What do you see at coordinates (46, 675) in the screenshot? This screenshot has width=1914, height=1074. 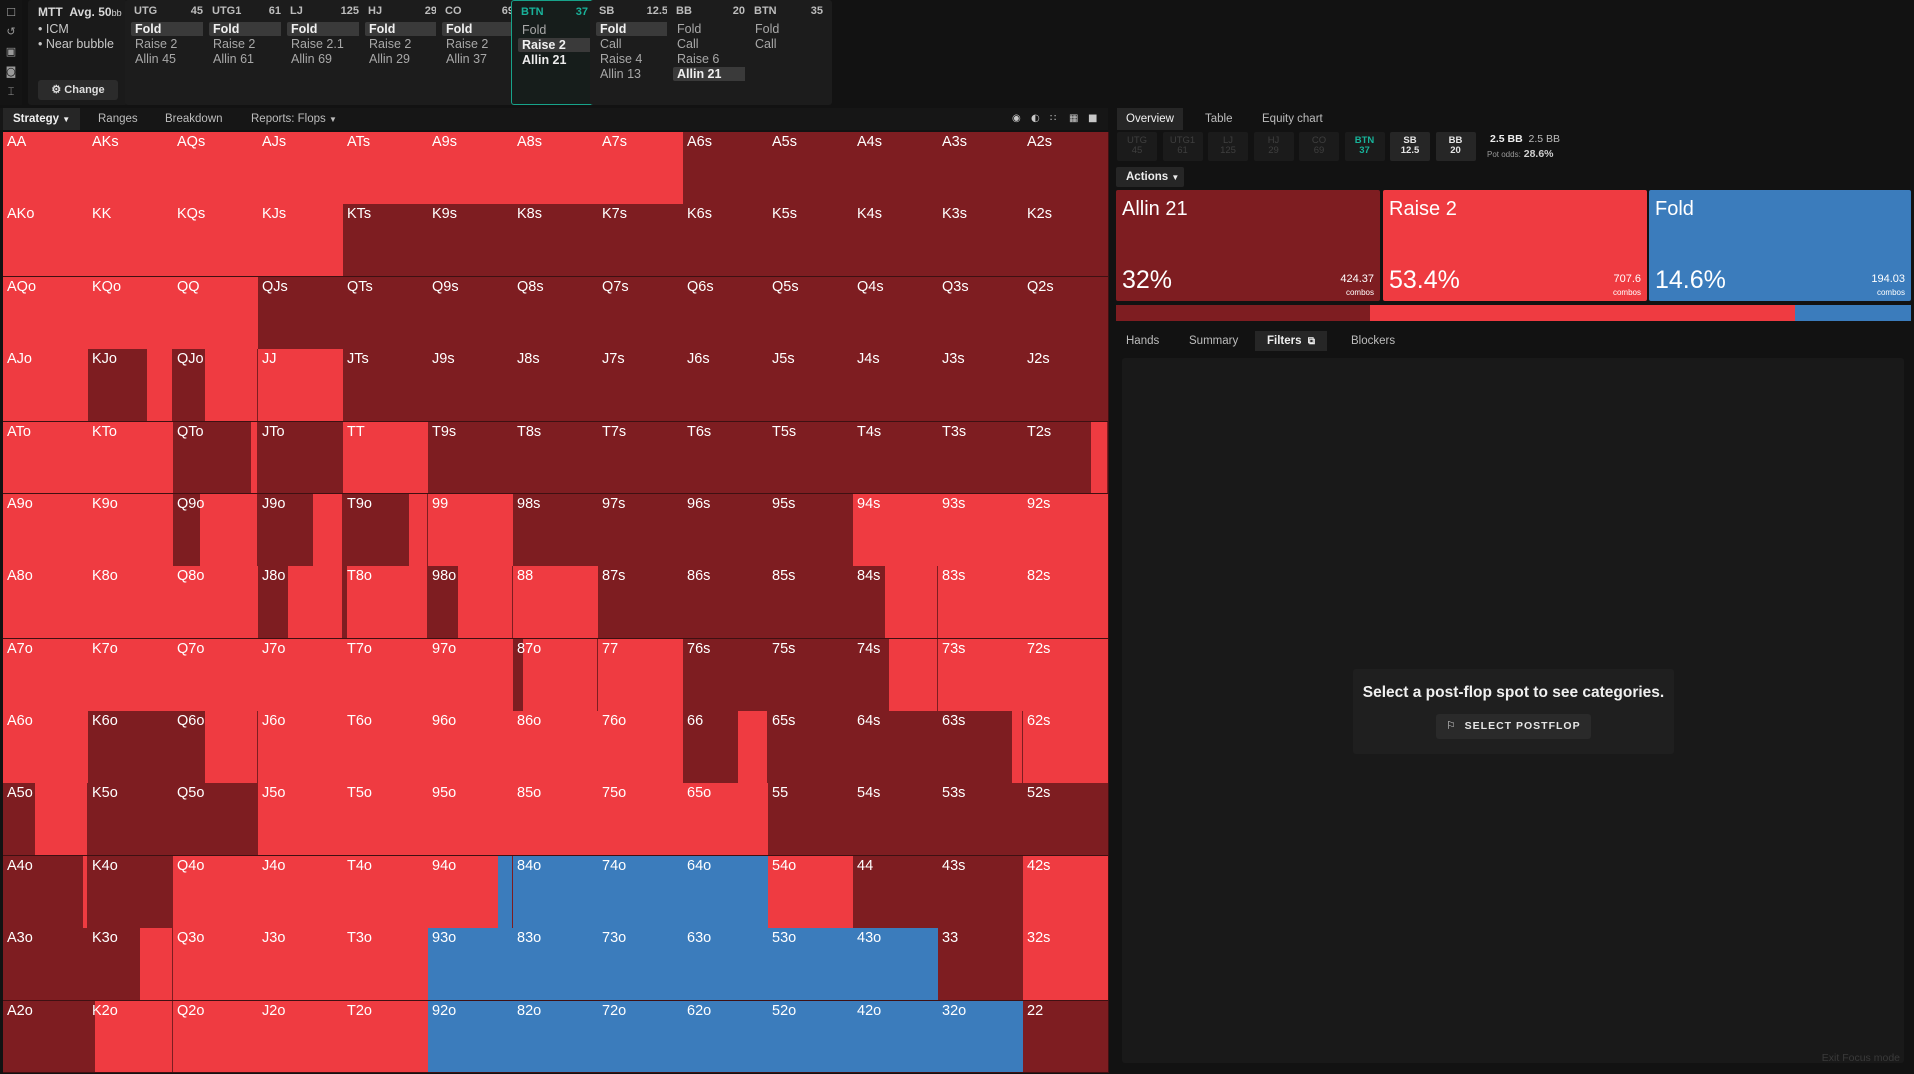 I see `hand-cell-A7o: A7o` at bounding box center [46, 675].